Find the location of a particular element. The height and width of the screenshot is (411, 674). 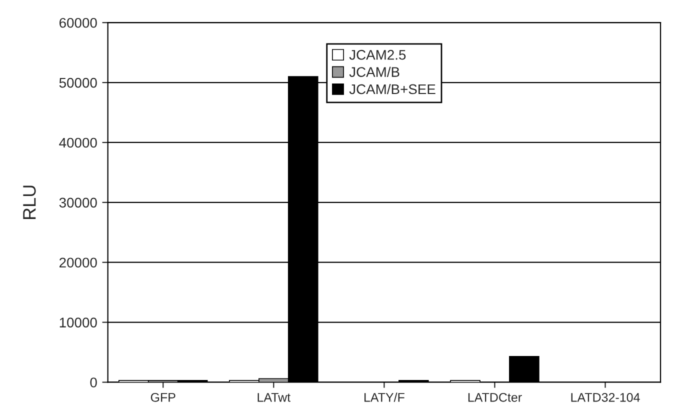

legend-label: JCAM/B+SEE is located at coordinates (392, 89).